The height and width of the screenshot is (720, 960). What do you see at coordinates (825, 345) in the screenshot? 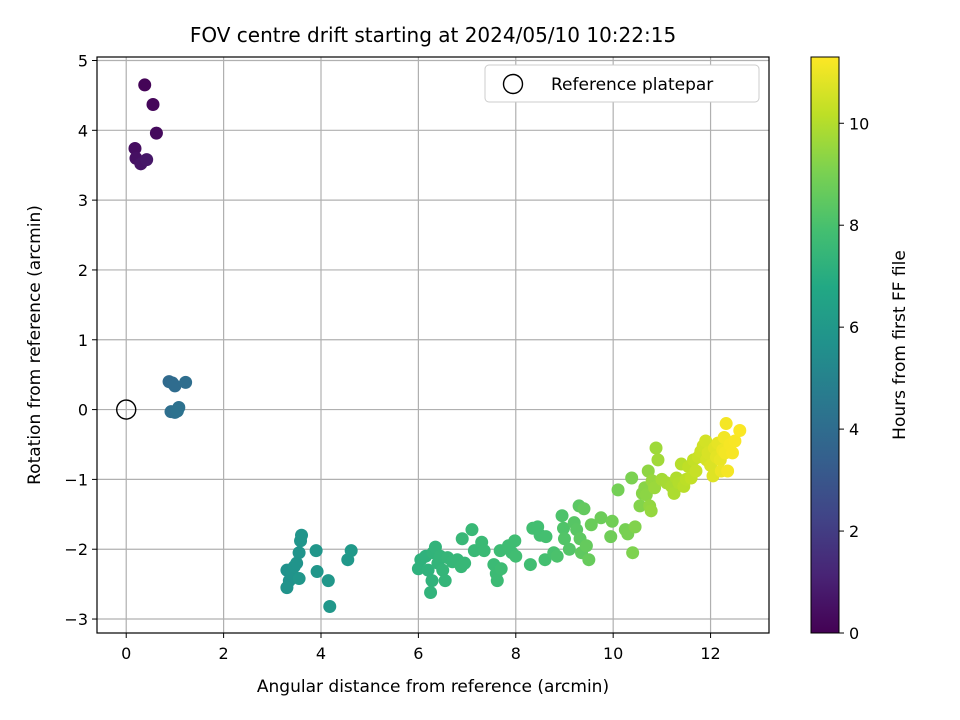
I see `colorbar` at bounding box center [825, 345].